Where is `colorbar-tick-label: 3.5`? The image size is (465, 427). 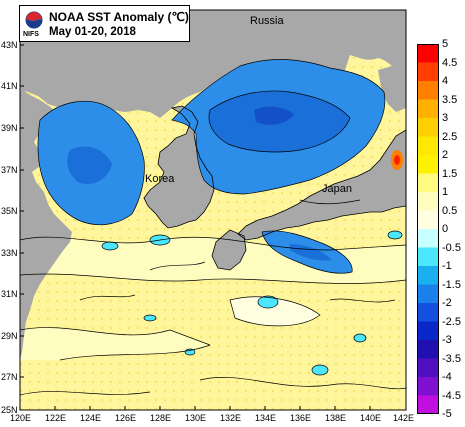 colorbar-tick-label: 3.5 is located at coordinates (450, 99).